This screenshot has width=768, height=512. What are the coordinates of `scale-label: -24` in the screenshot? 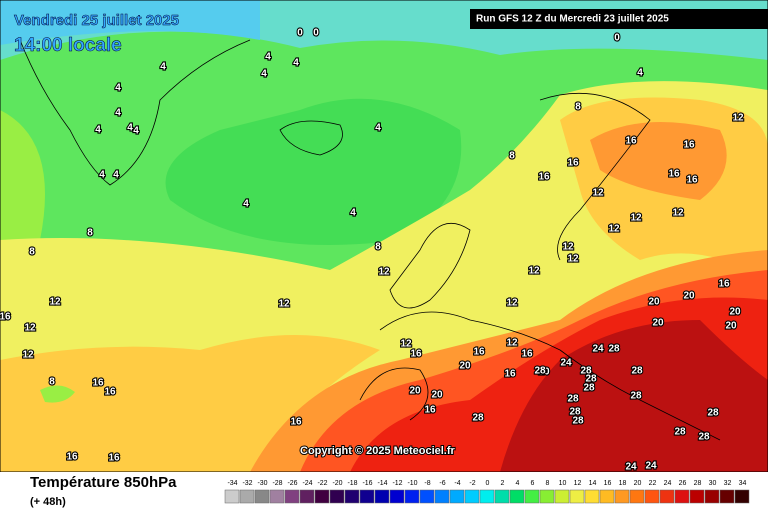 It's located at (307, 483).